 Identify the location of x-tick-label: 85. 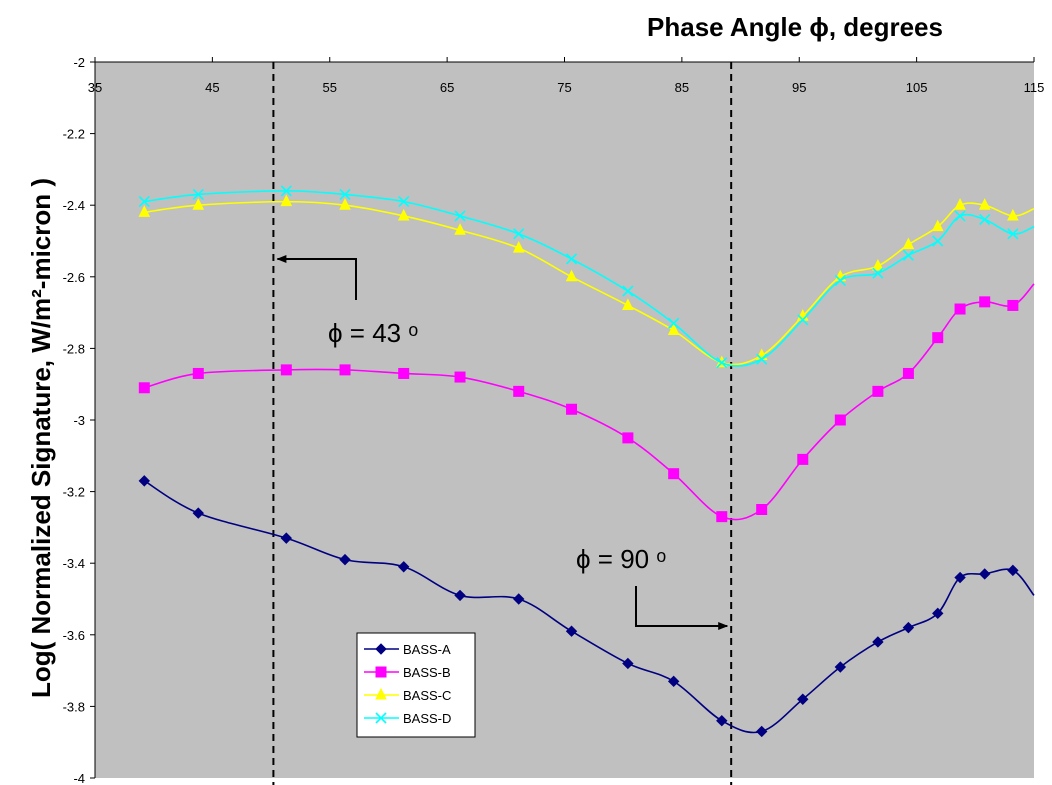
(682, 87).